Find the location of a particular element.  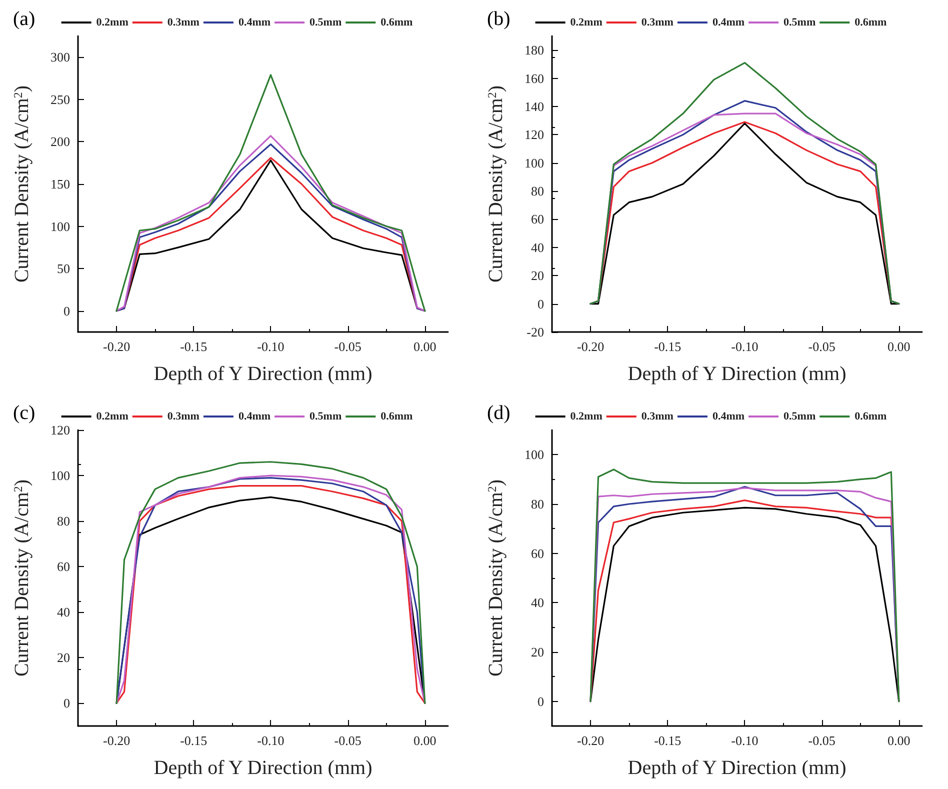

y-tick-label: -20 is located at coordinates (535, 332).